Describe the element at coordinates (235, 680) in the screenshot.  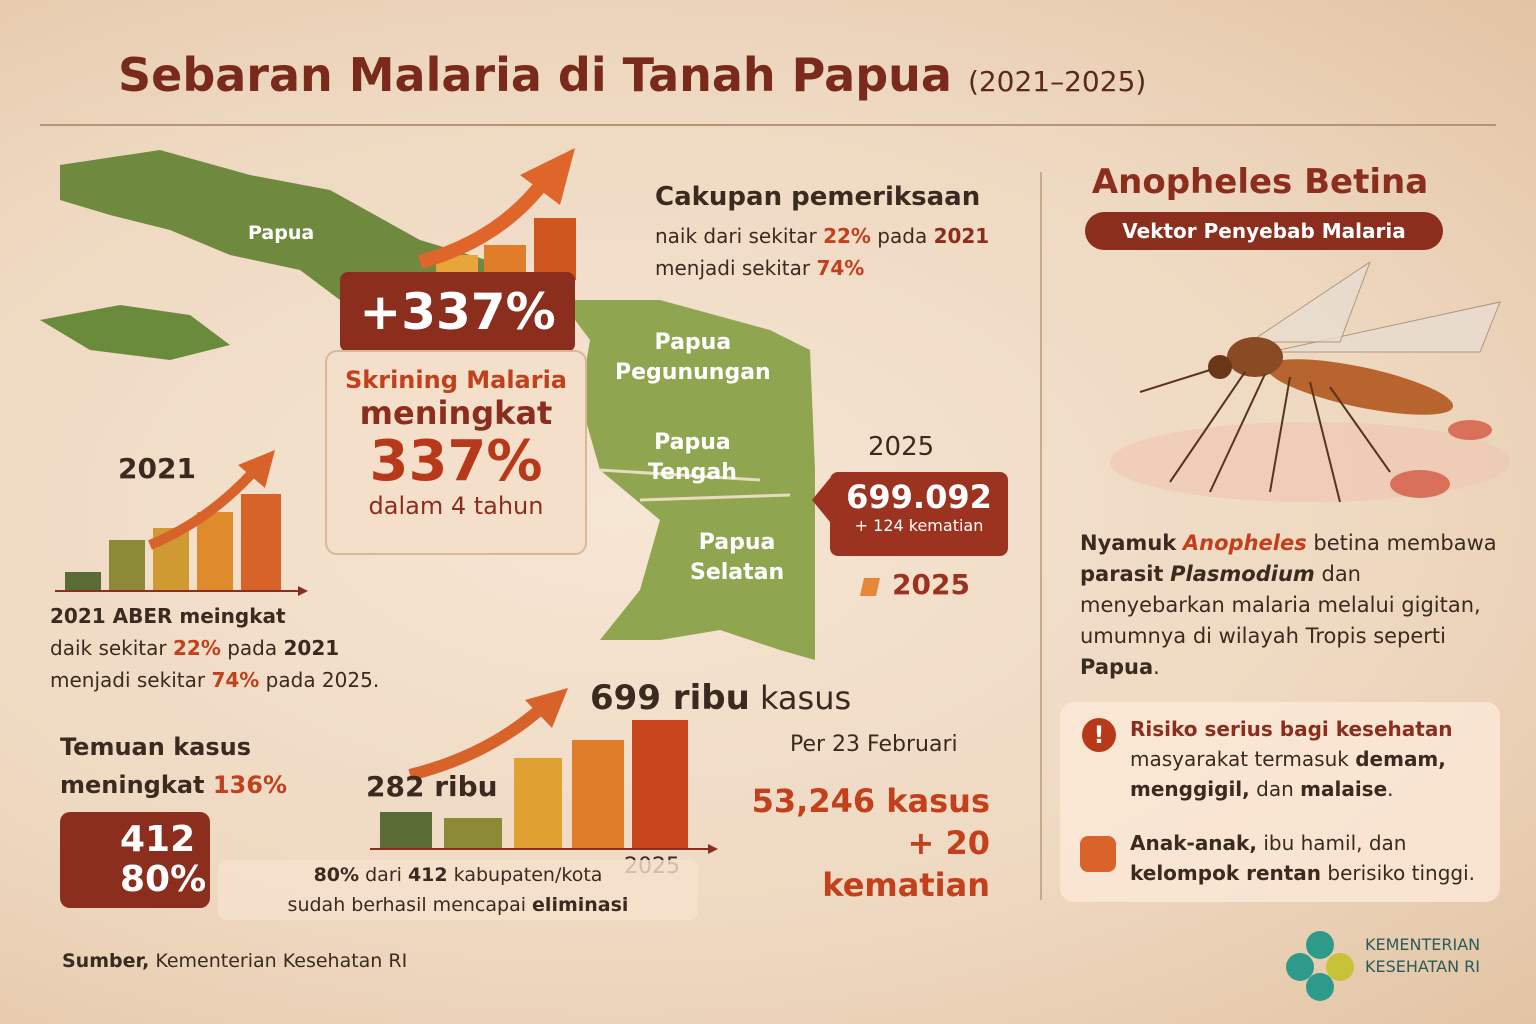
I see `text: 74%` at that location.